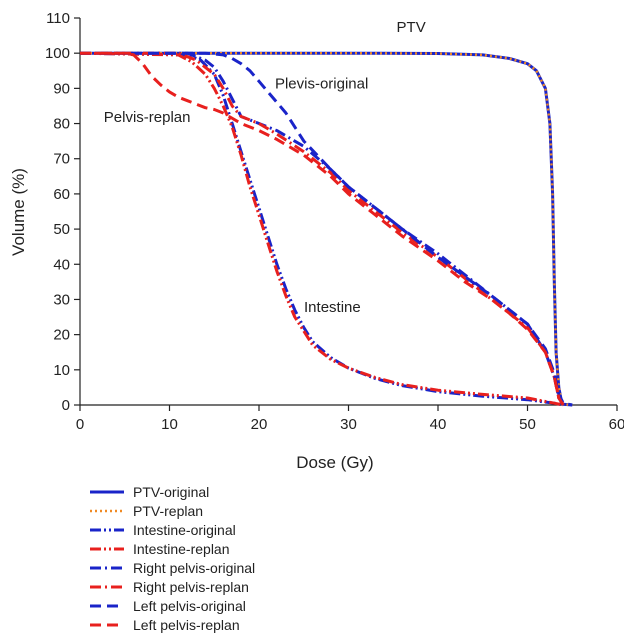 Image resolution: width=624 pixels, height=633 pixels. What do you see at coordinates (184, 530) in the screenshot?
I see `legend-label: Intestine-original` at bounding box center [184, 530].